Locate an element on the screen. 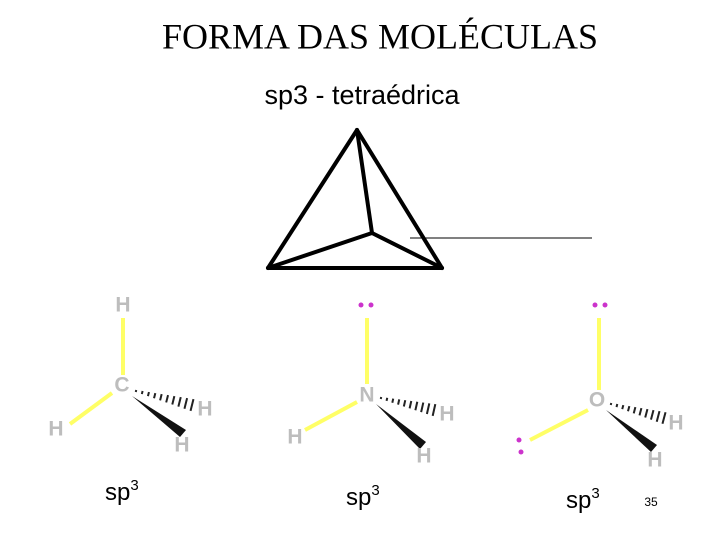 The image size is (720, 540). ammonia: N H H H sp3 is located at coordinates (371, 406).